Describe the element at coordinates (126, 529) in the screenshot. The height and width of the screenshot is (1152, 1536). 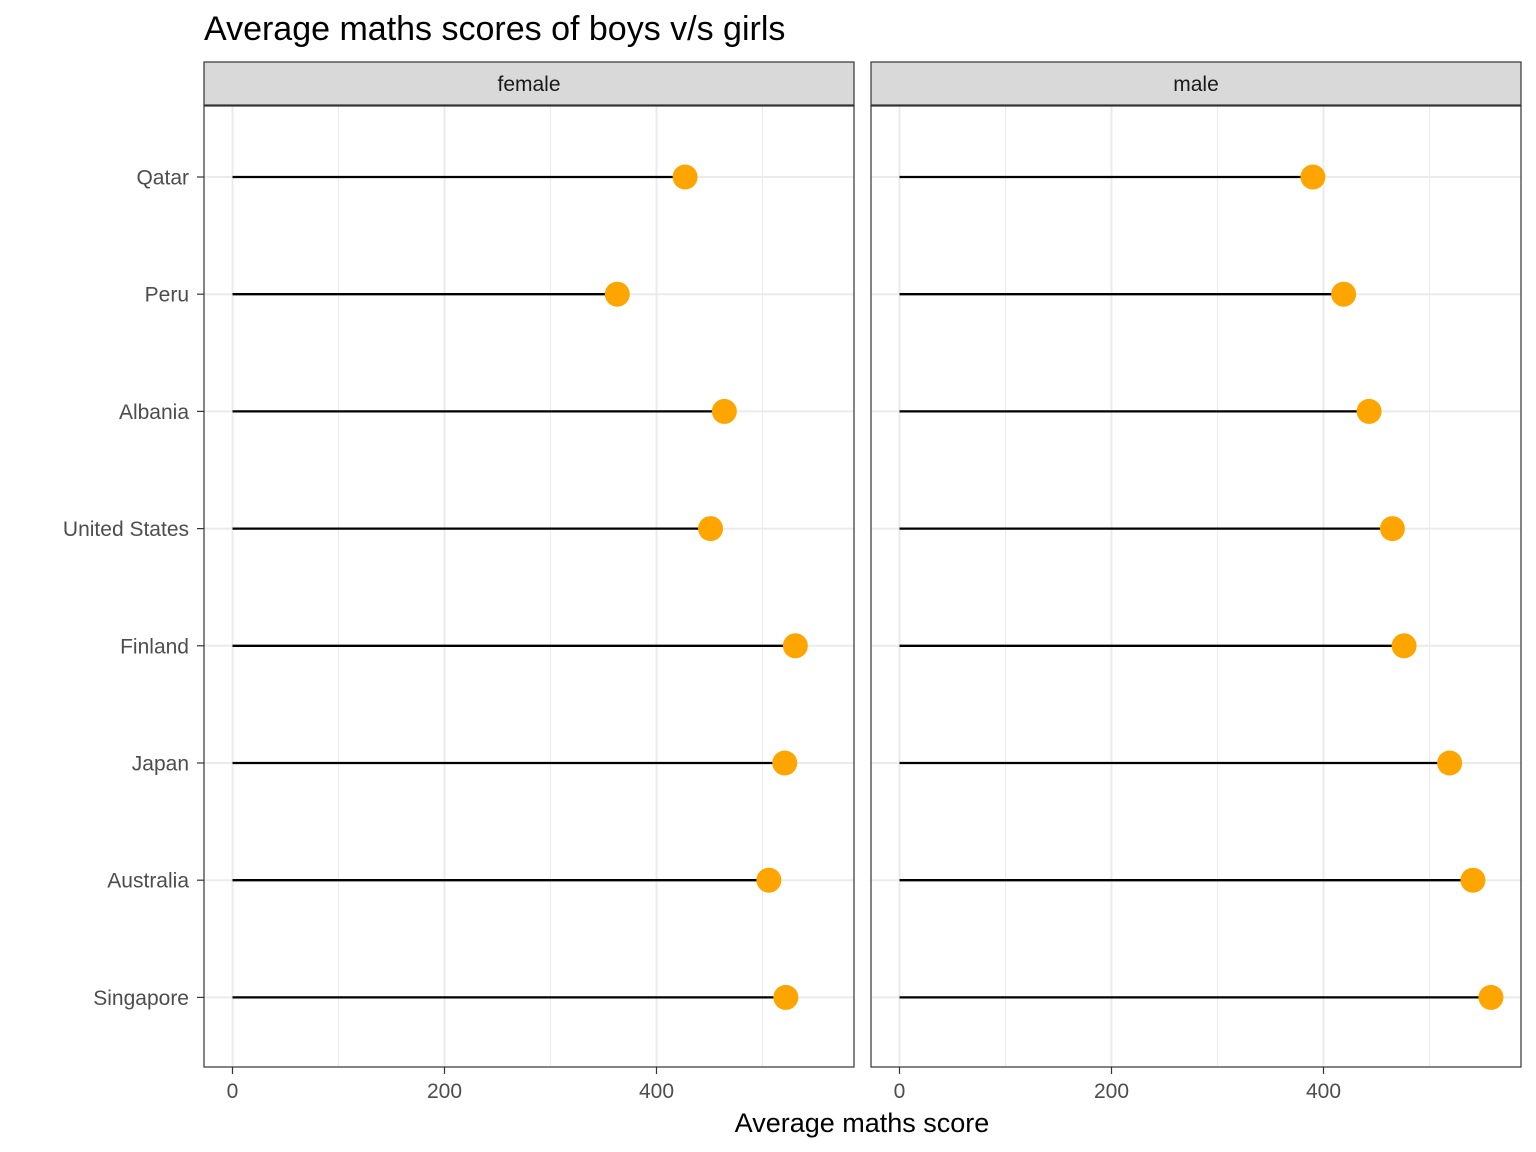
I see `y-tick-label: United States` at that location.